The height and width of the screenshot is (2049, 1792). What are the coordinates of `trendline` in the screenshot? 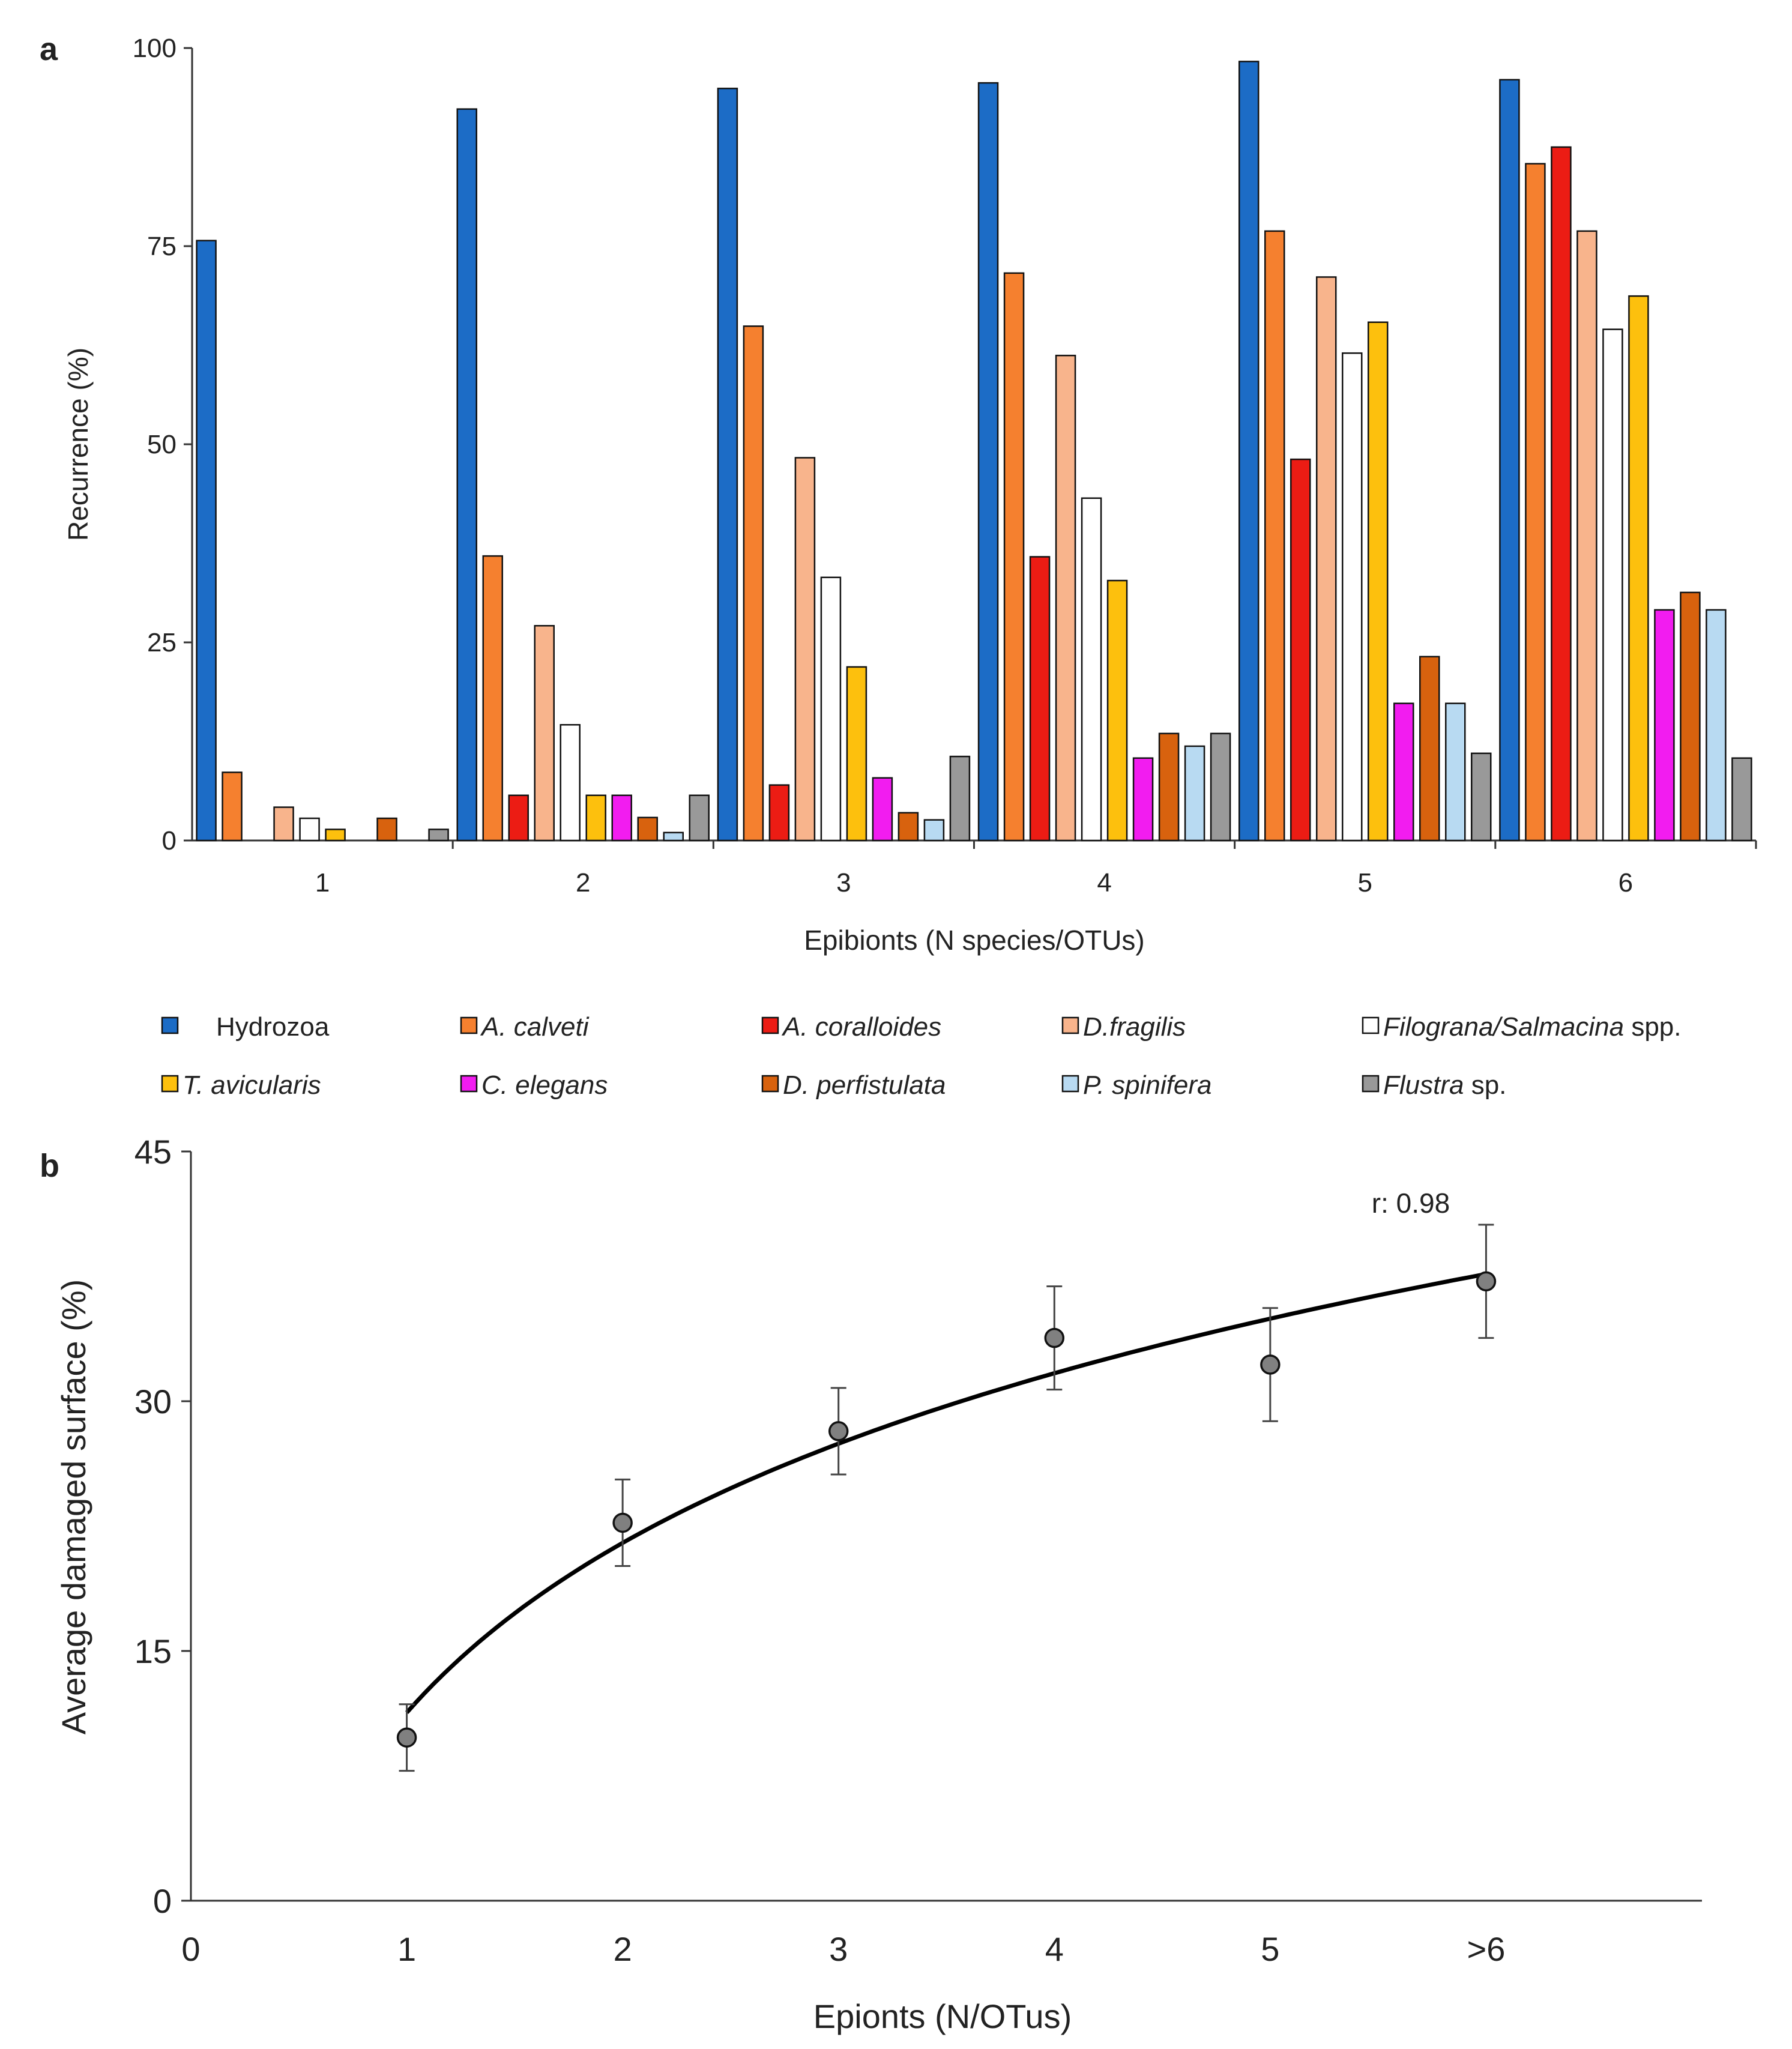 It's located at (946, 1493).